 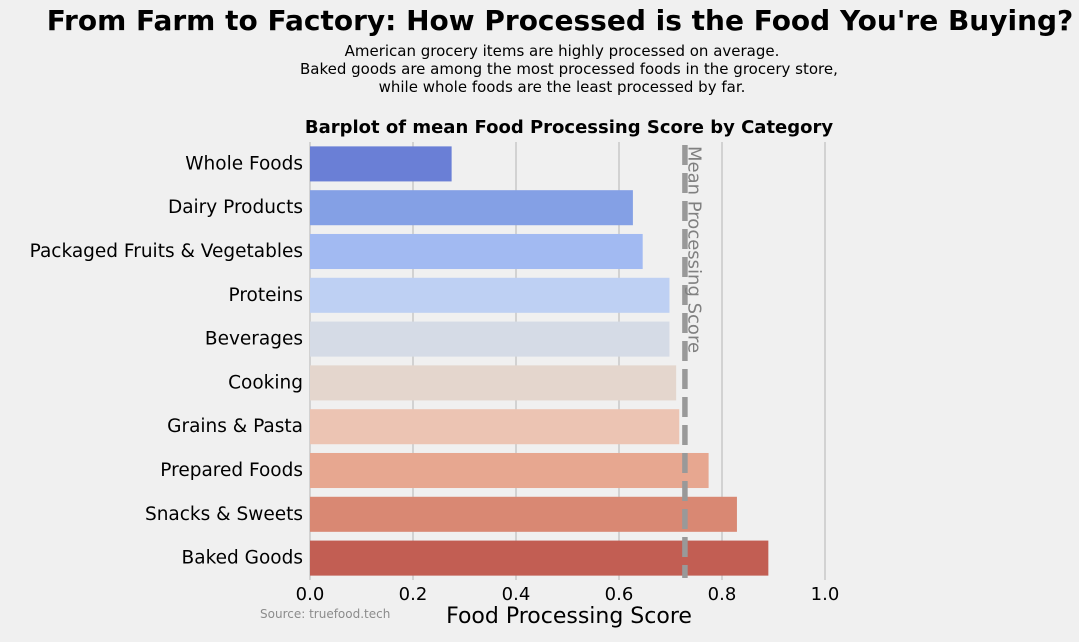 I want to click on mean-reference-label: Mean Processing Score, so click(x=693, y=249).